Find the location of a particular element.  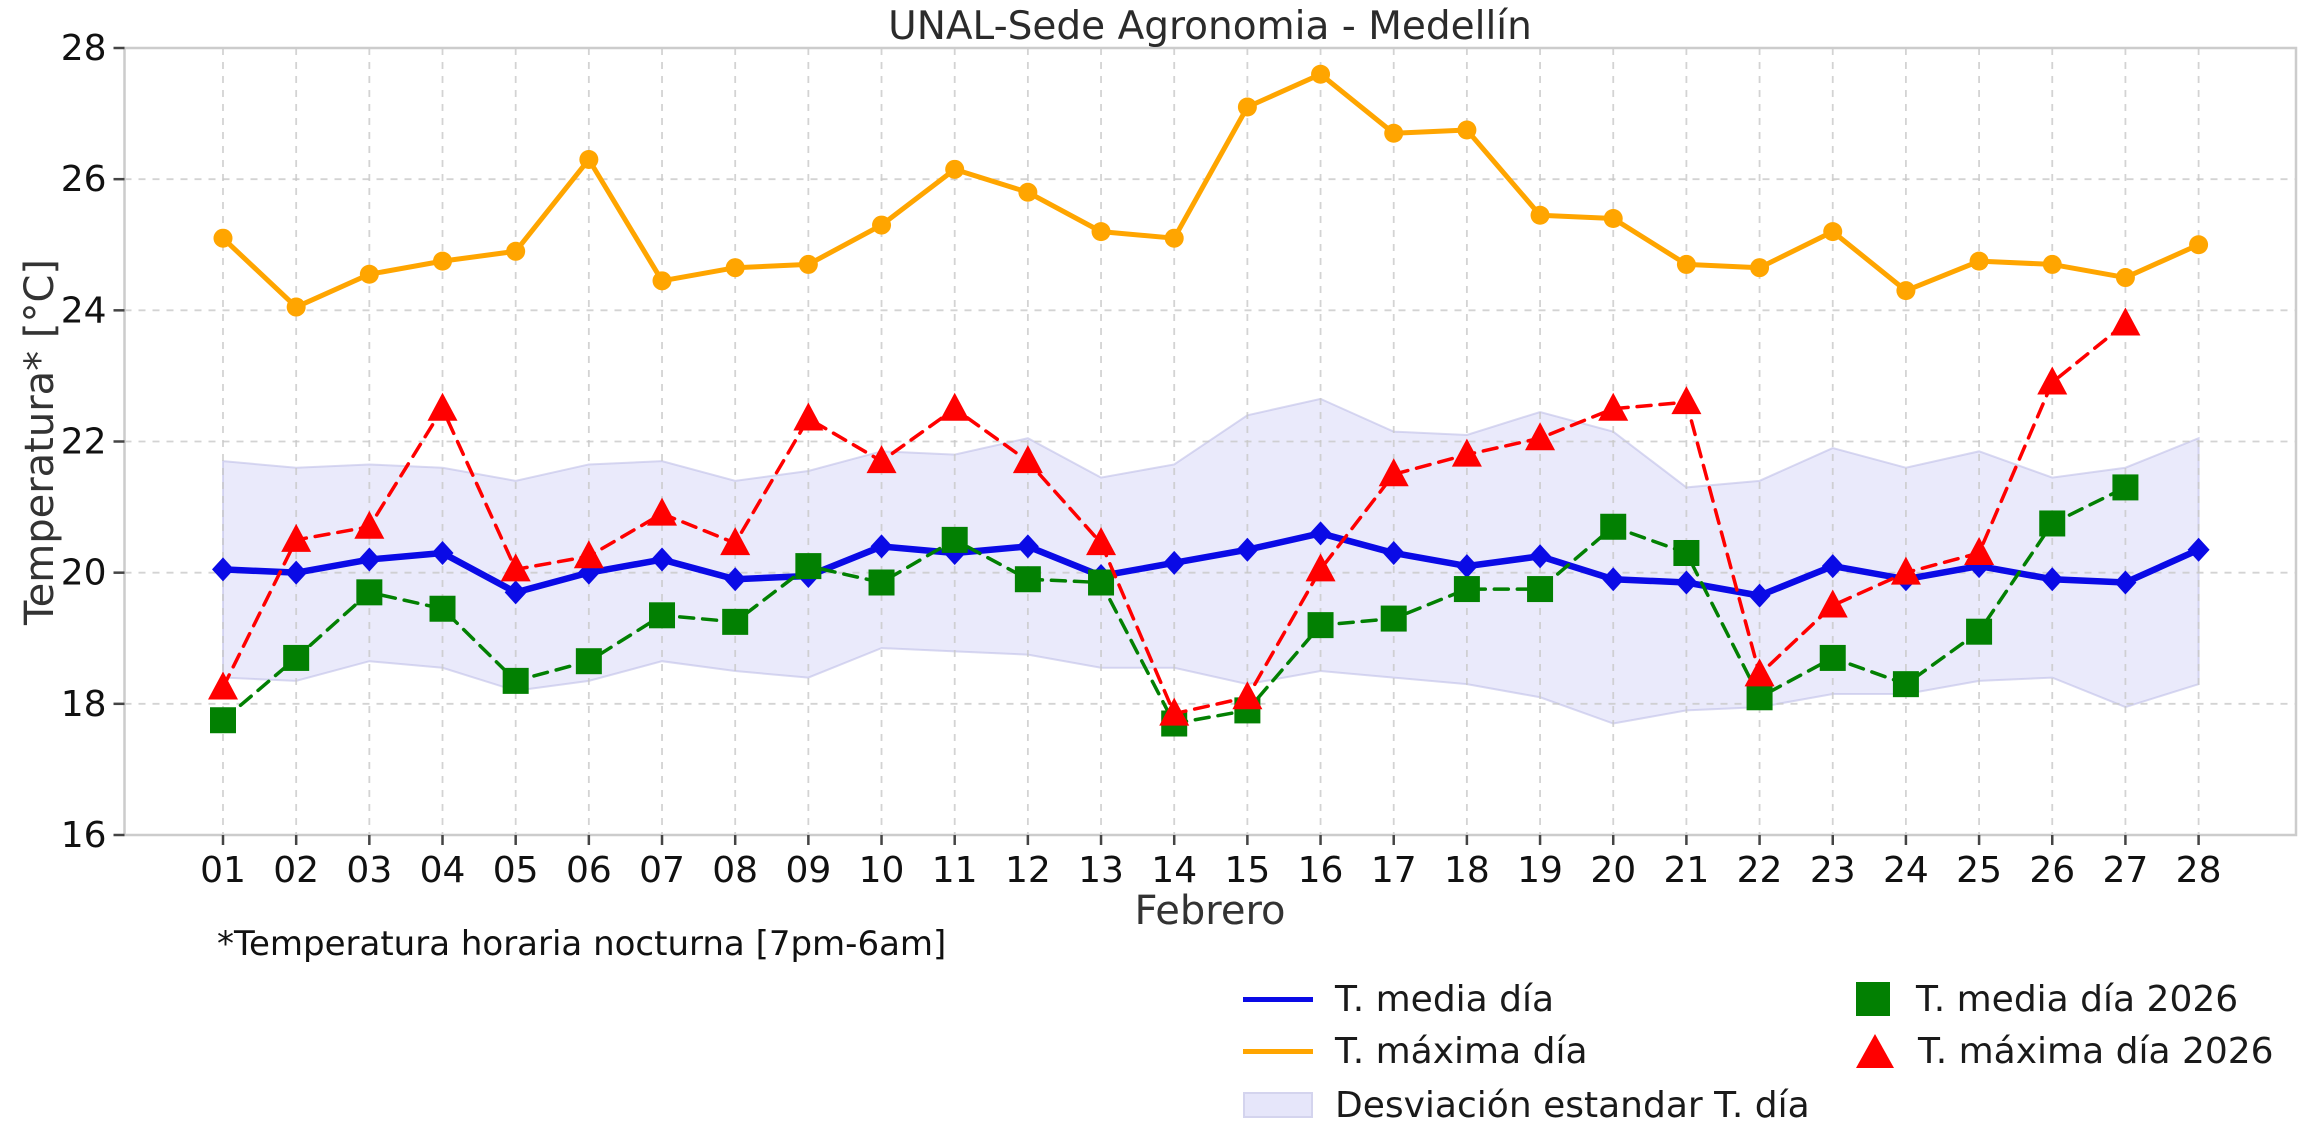

legend-item-std-band: Desviación estandar T. día is located at coordinates (1526, 1105).